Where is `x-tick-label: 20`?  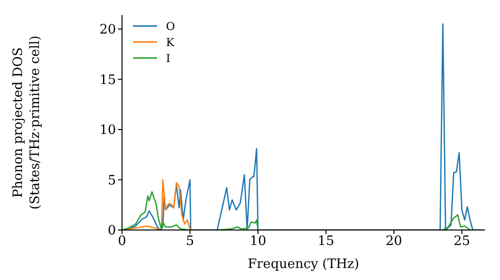
x-tick-label: 20 is located at coordinates (394, 242).